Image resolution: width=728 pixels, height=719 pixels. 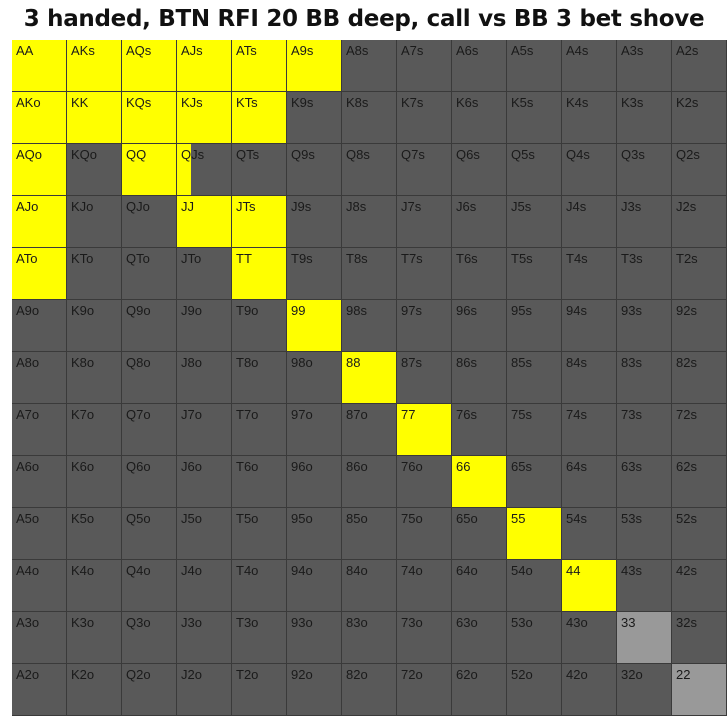 I want to click on hand-label-A4s: A4s, so click(x=577, y=50).